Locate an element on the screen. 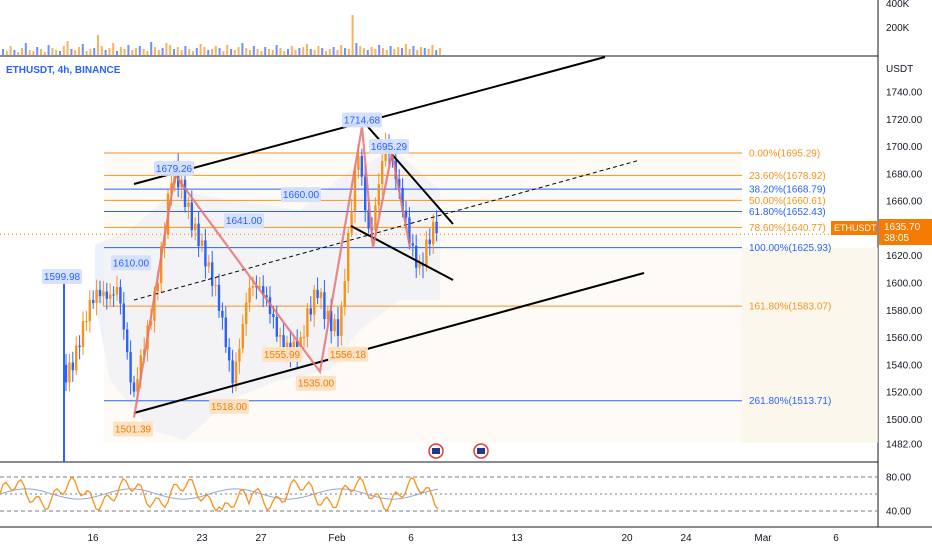 The height and width of the screenshot is (550, 932). fib-level-label: 161.80%(1583.07) is located at coordinates (790, 307).